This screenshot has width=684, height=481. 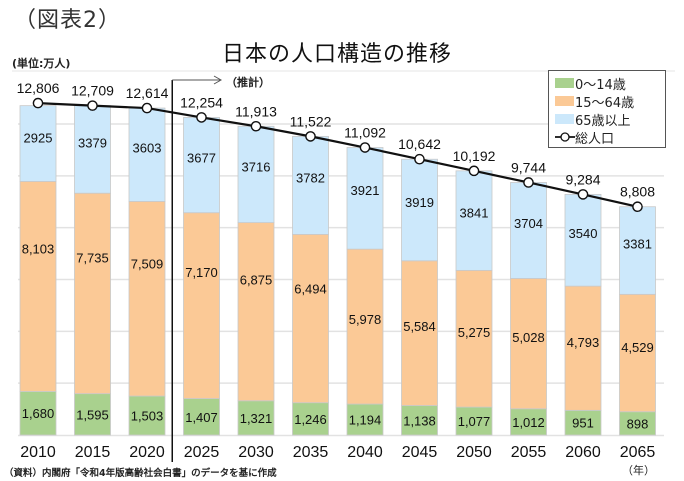 I want to click on line-marker-icon, so click(x=565, y=137).